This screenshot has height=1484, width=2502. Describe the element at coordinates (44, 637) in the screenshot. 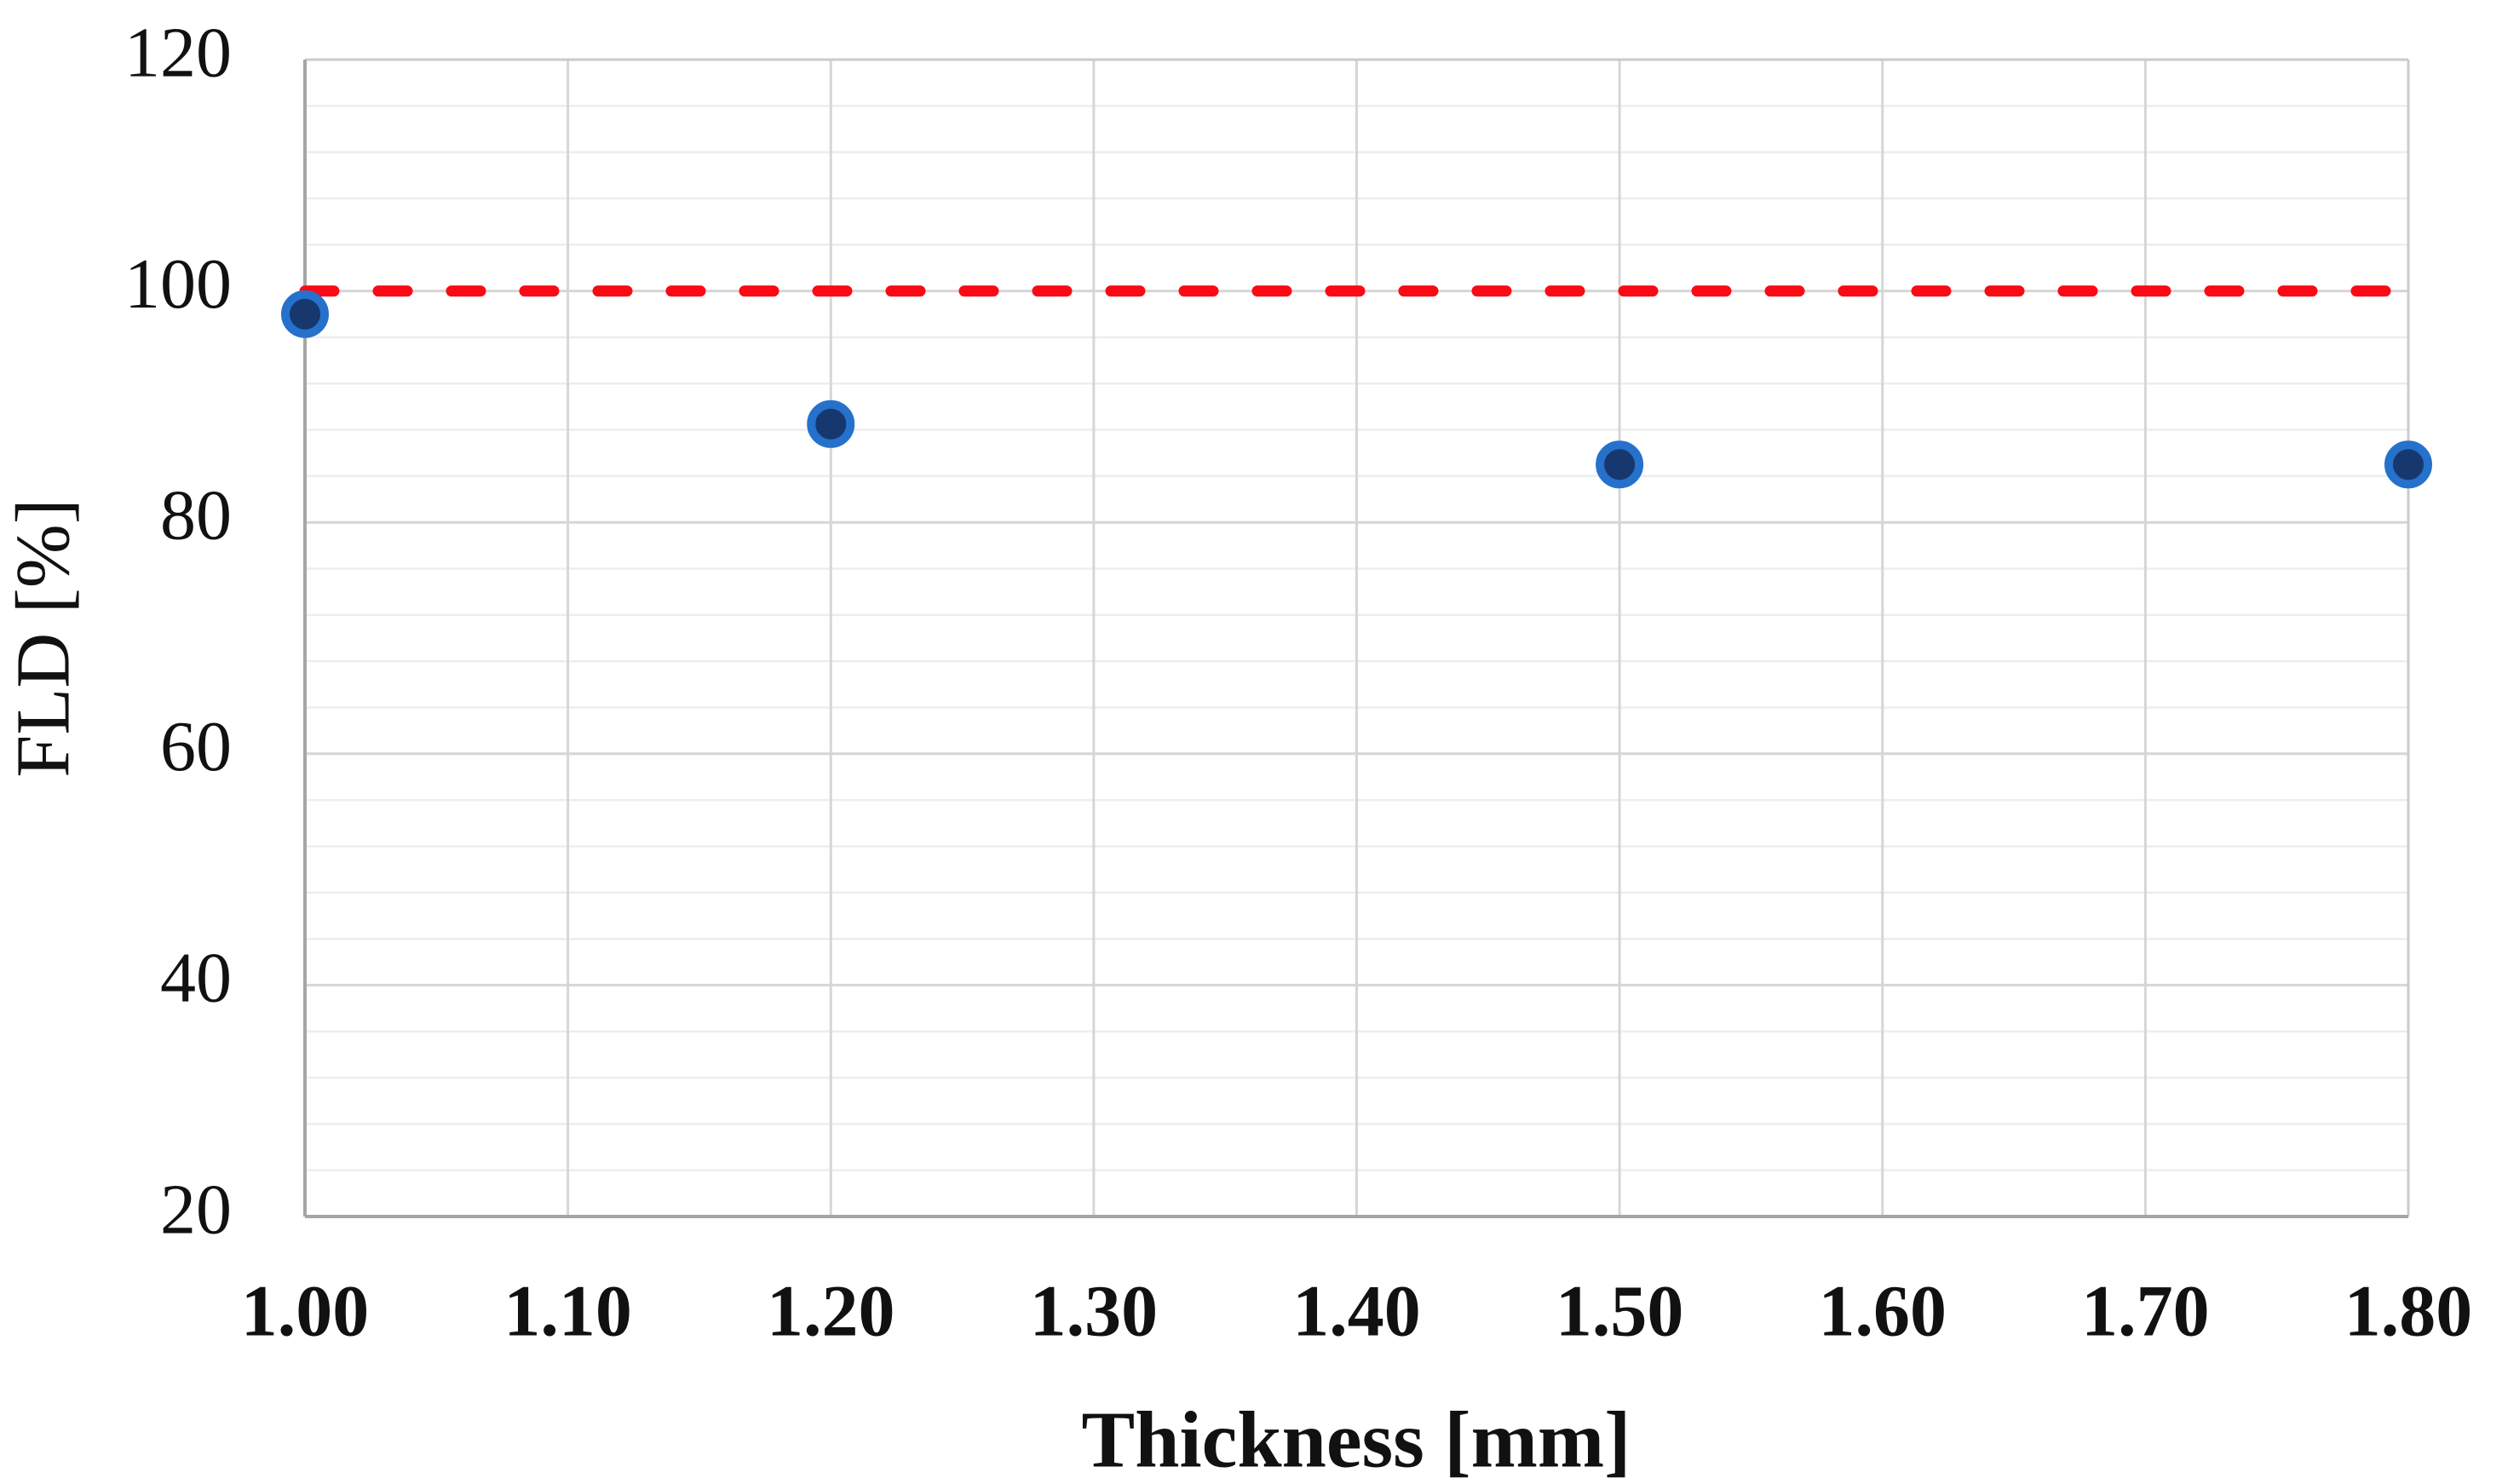

I see `y-axis-title: FLD [%]` at that location.